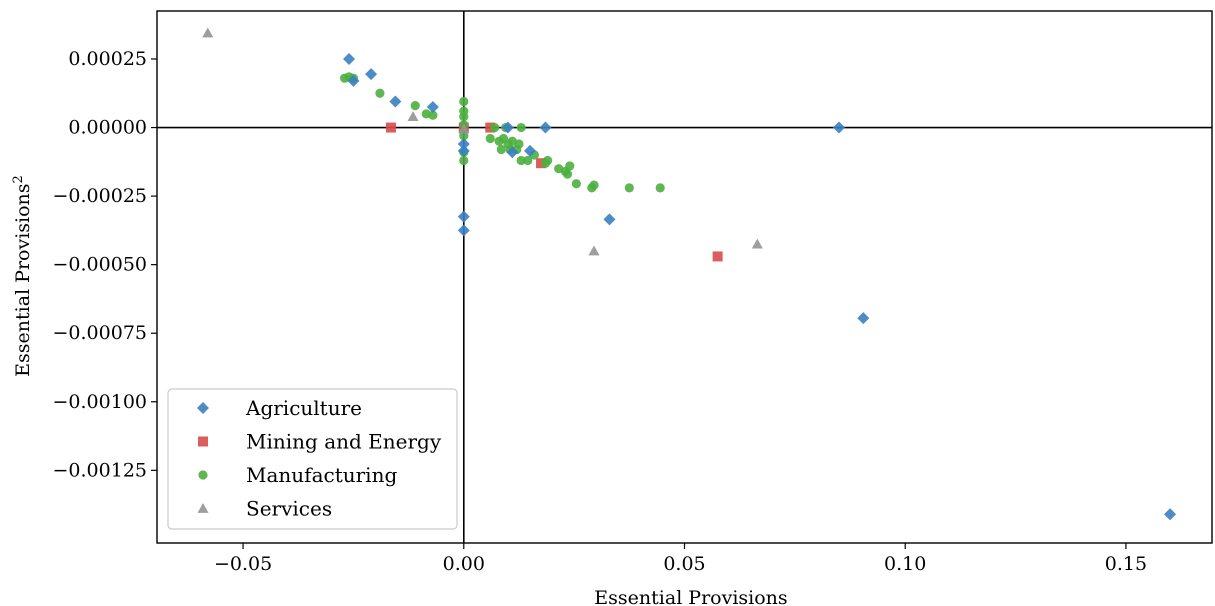 The image size is (1215, 606). What do you see at coordinates (23, 279) in the screenshot?
I see `y-axis-label-main: Essential Provisions` at bounding box center [23, 279].